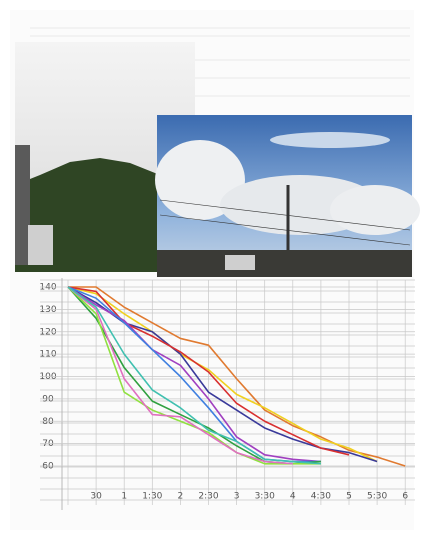 Image resolution: width=422 pixels, height=534 pixels. I want to click on x-tick-label: 3:30, so click(265, 497).